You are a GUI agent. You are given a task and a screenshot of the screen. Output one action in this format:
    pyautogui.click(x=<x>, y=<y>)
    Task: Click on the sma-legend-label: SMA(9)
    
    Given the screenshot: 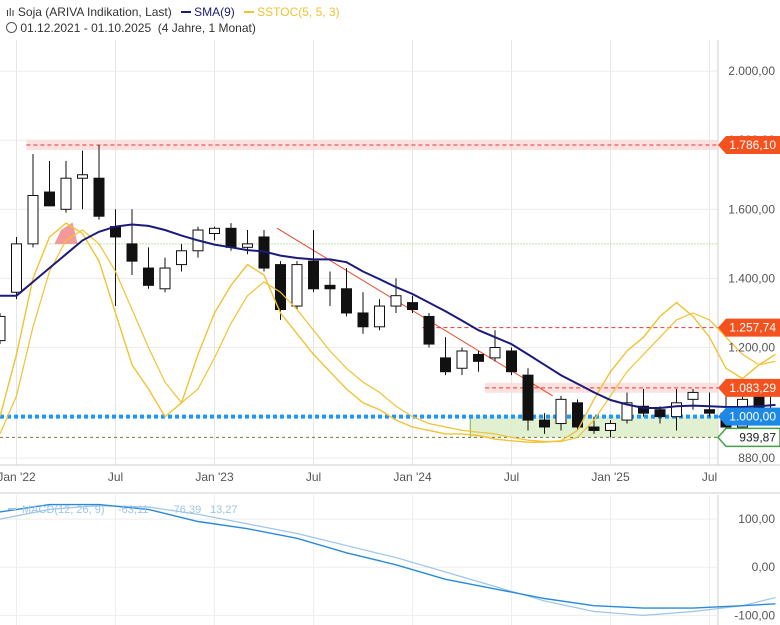 What is the action you would take?
    pyautogui.click(x=214, y=12)
    